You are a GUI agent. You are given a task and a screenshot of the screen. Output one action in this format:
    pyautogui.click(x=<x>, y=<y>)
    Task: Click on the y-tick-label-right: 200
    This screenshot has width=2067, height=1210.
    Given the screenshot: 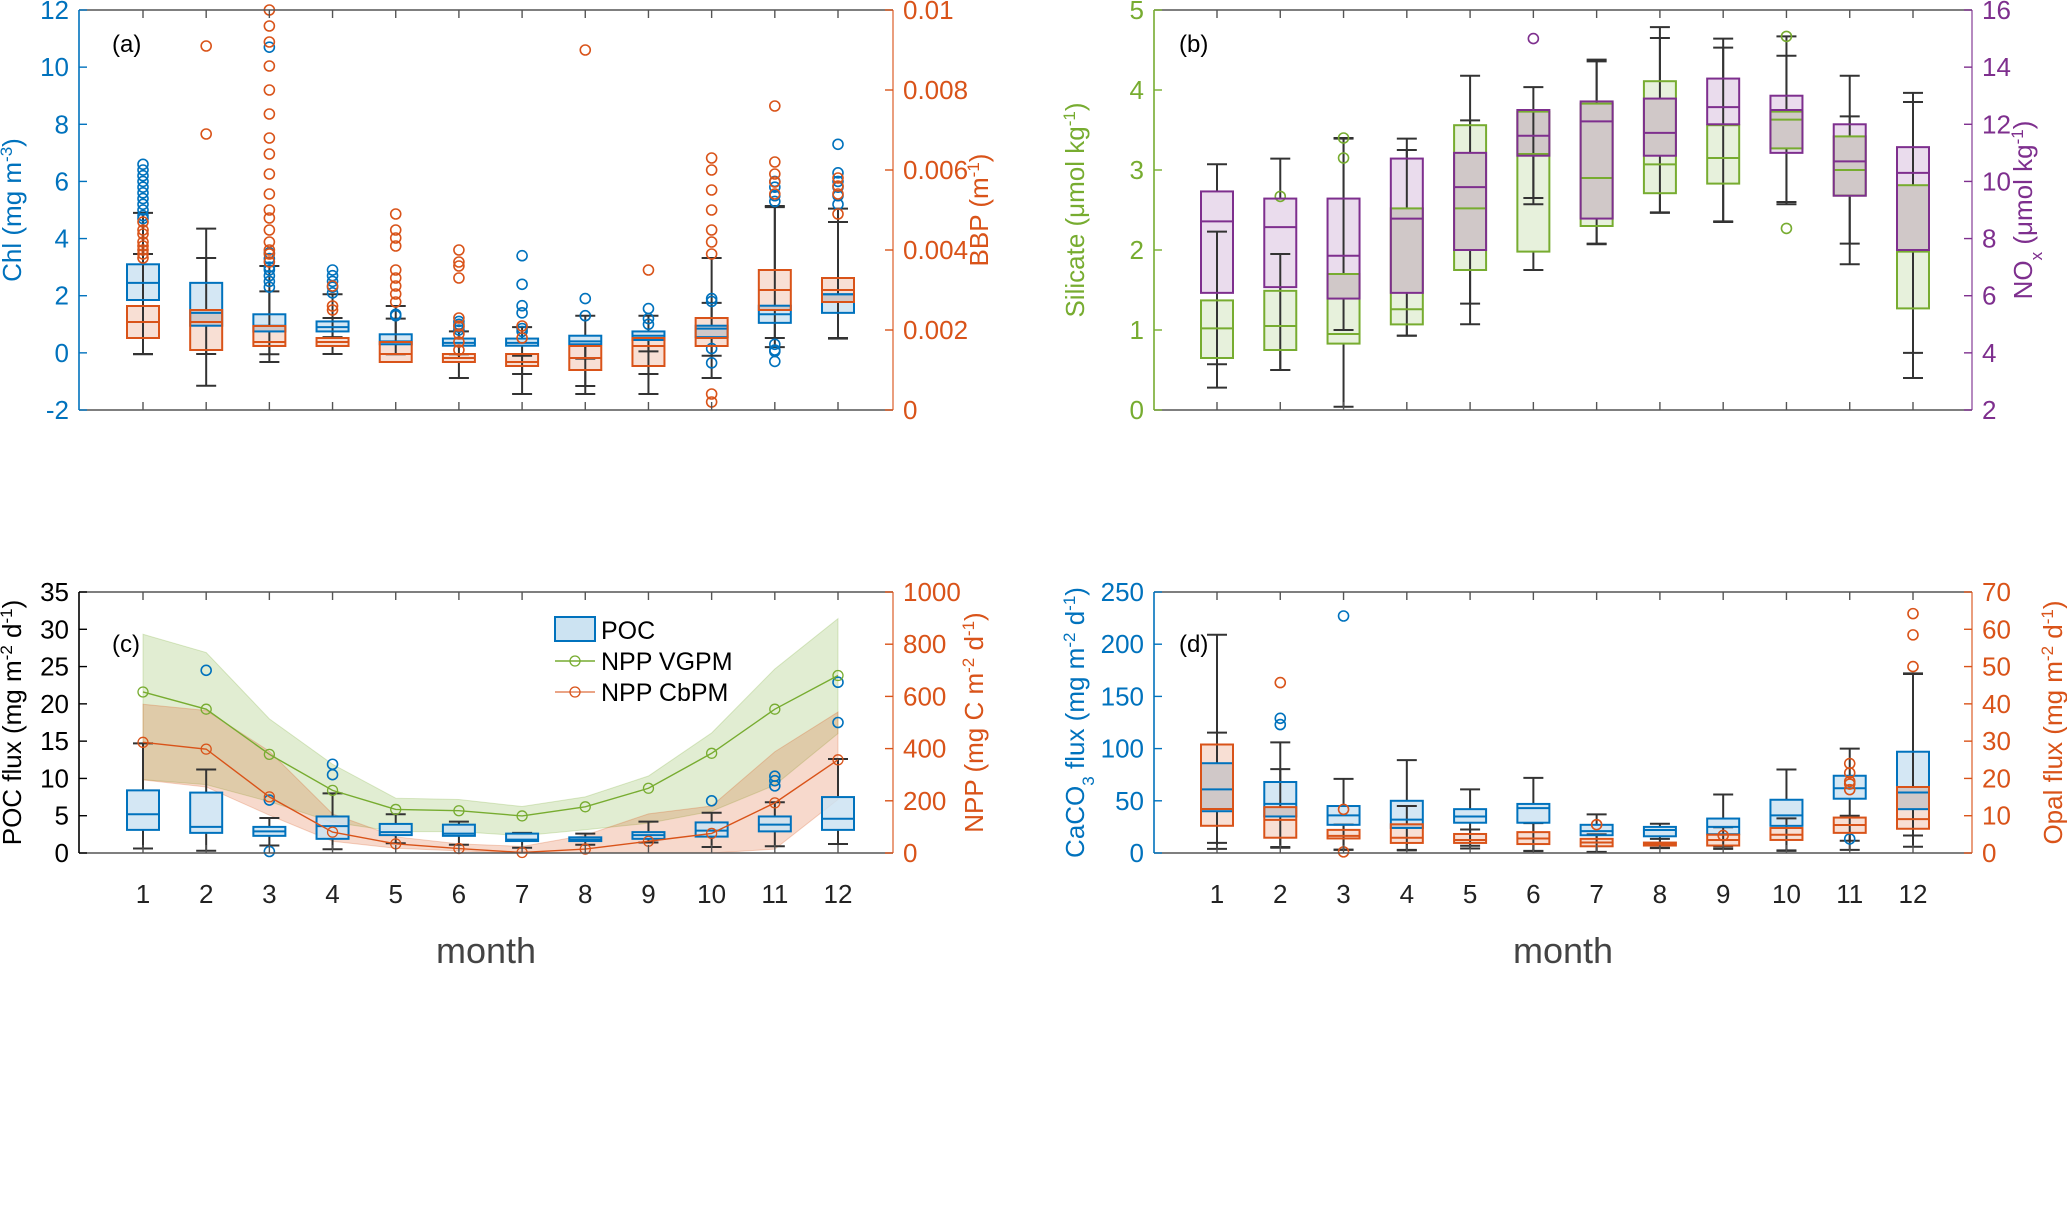 What is the action you would take?
    pyautogui.click(x=924, y=801)
    